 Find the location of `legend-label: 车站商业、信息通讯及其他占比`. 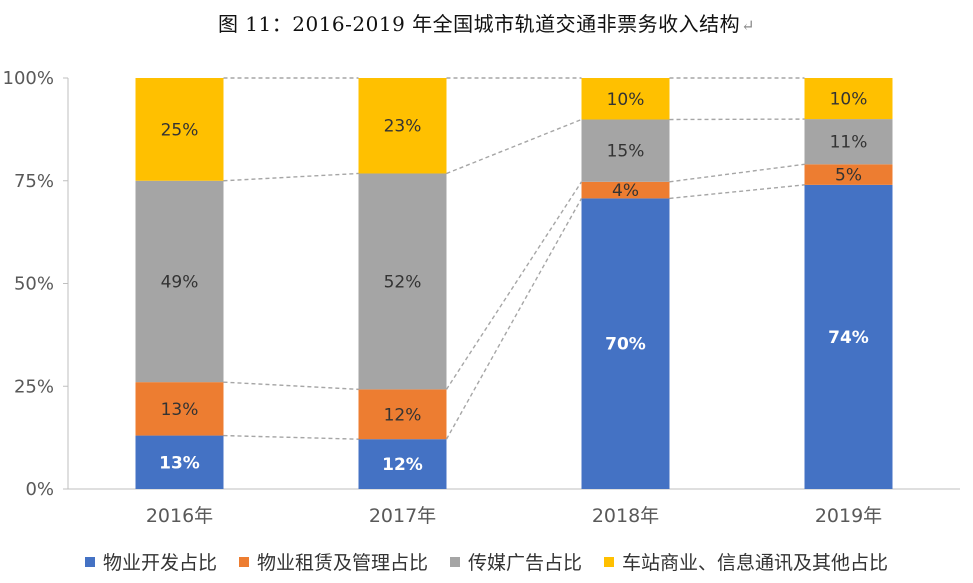

legend-label: 车站商业、信息通讯及其他占比 is located at coordinates (755, 563).